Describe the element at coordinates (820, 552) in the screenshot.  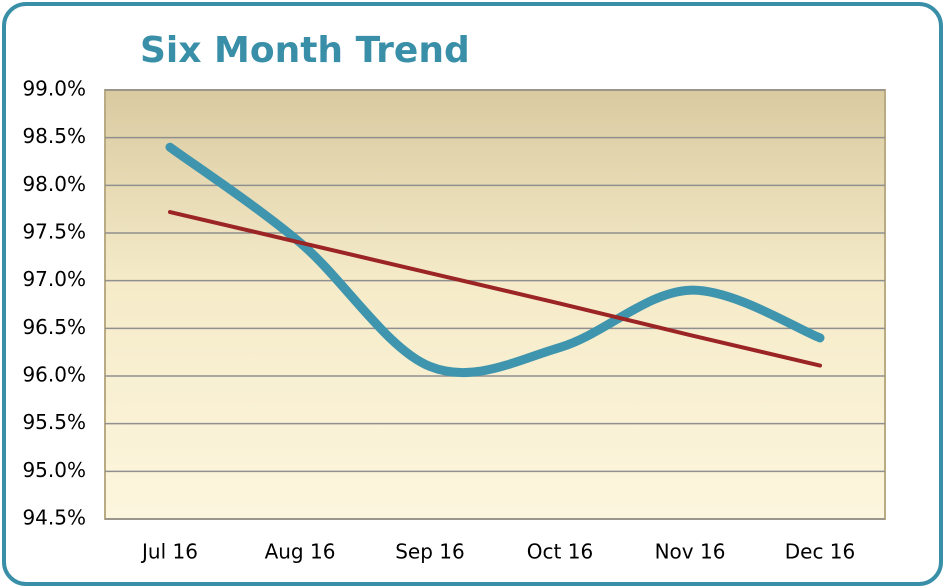
I see `x-tick-label: Dec 16` at that location.